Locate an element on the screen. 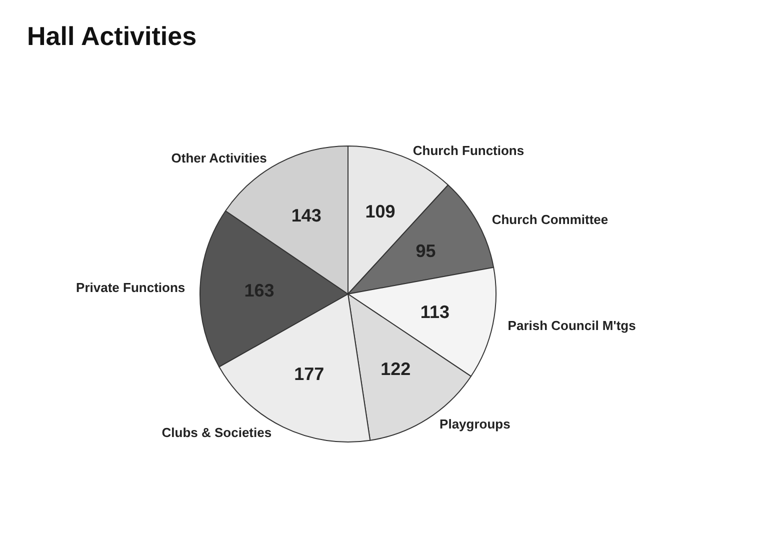 This screenshot has height=560, width=767. slice-label: Other Activities is located at coordinates (219, 158).